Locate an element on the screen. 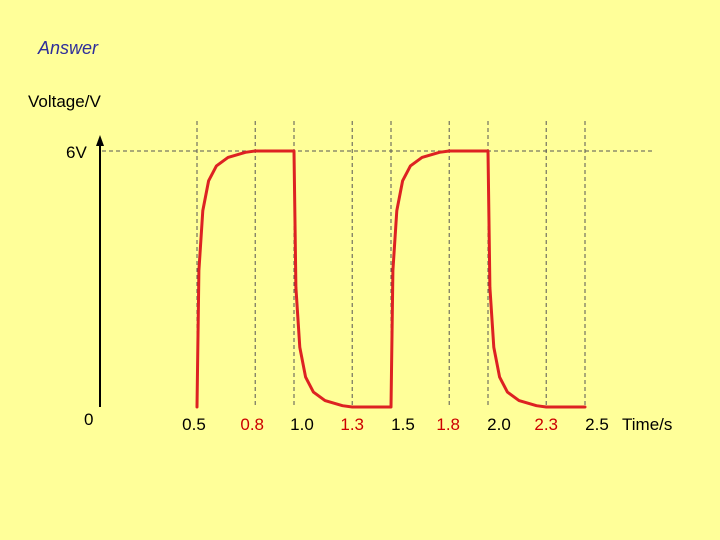 This screenshot has width=720, height=540. x-tick-label-2.0: 2.0 is located at coordinates (499, 424).